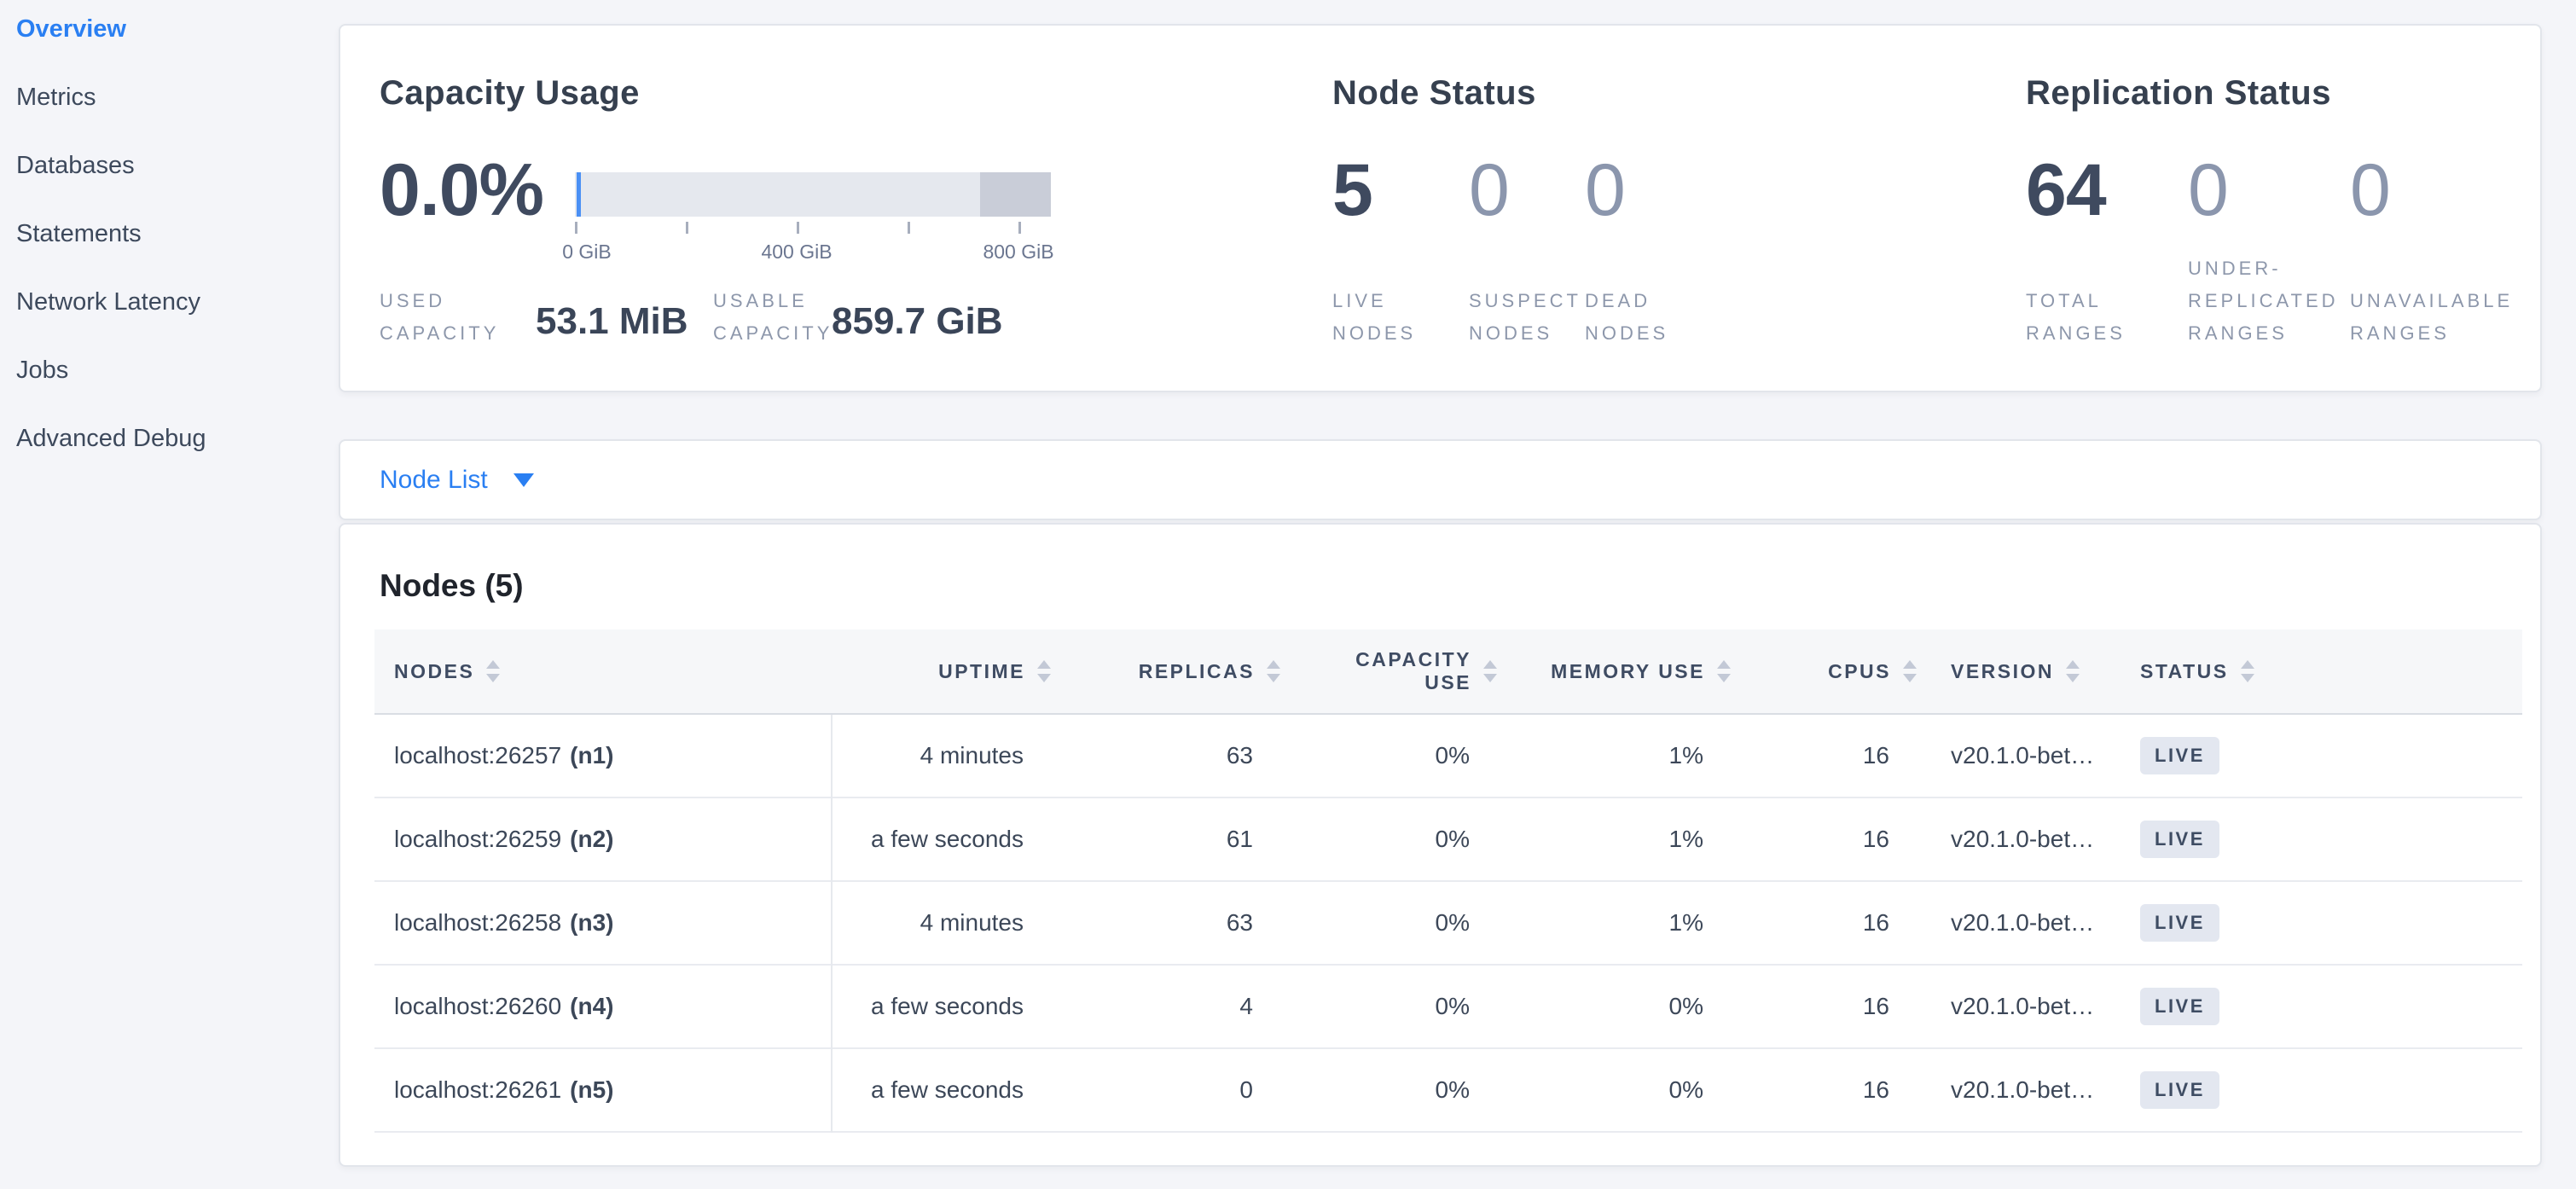 This screenshot has height=1189, width=2576. What do you see at coordinates (71, 29) in the screenshot?
I see `sidebar-item-overview: Overview` at bounding box center [71, 29].